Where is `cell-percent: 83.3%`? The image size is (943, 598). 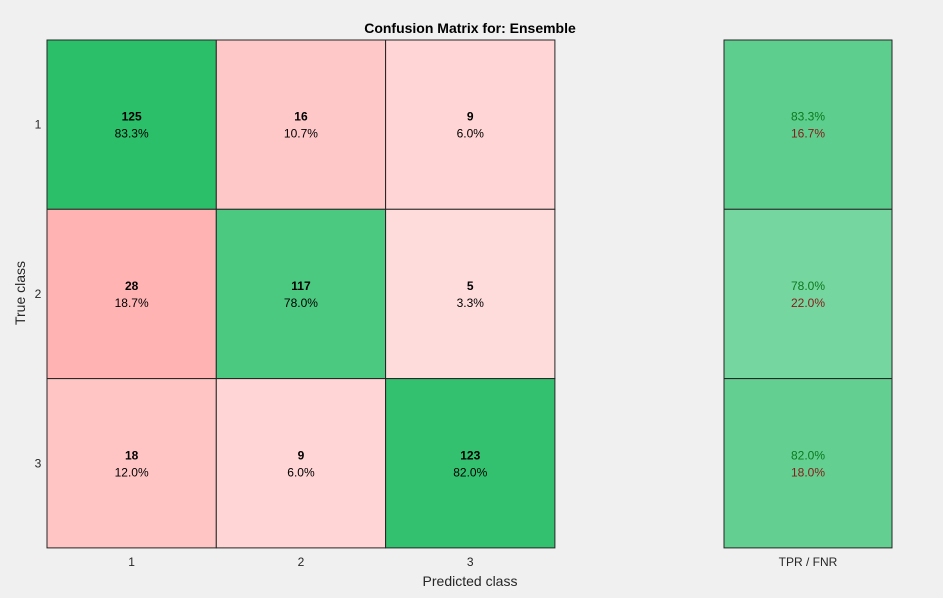
cell-percent: 83.3% is located at coordinates (132, 134).